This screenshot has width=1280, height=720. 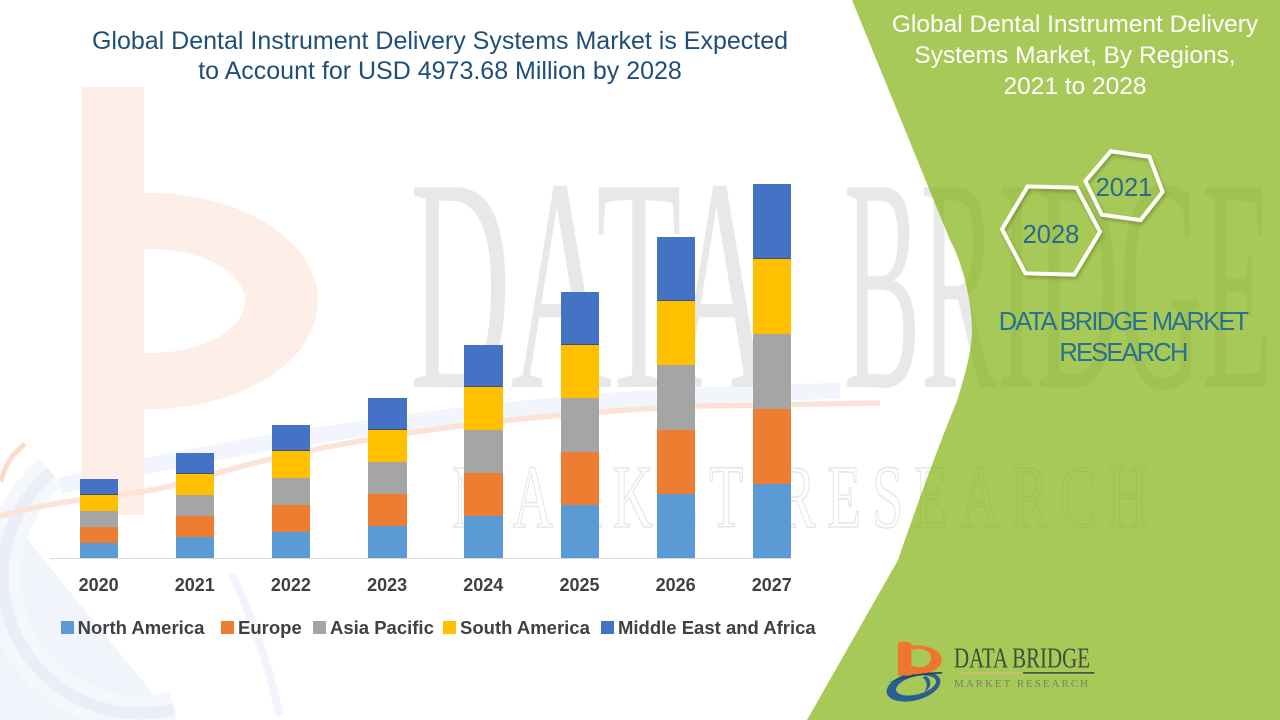 I want to click on svg-text: 2021, so click(x=1124, y=188).